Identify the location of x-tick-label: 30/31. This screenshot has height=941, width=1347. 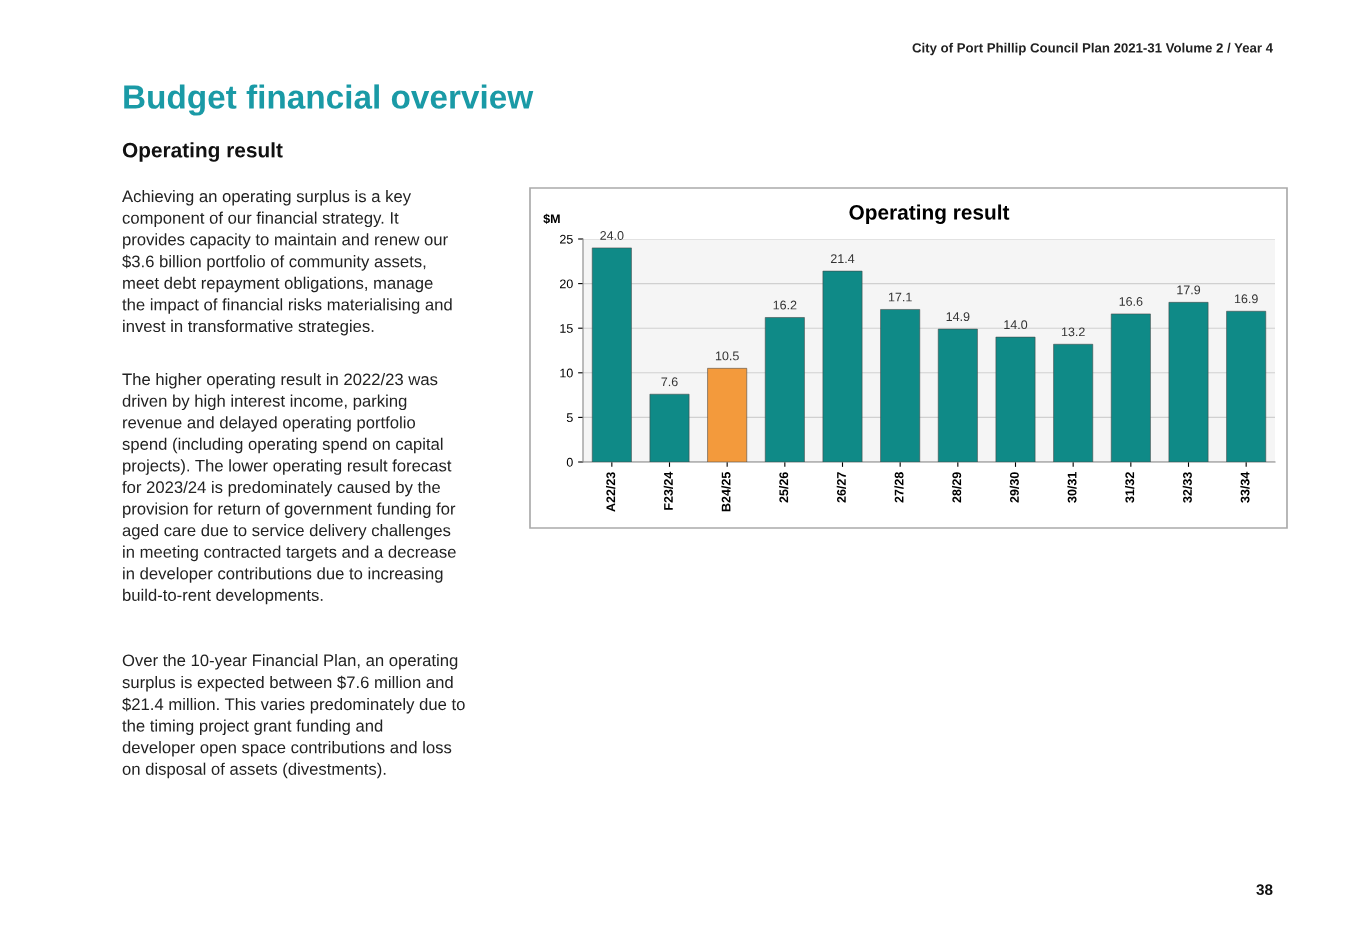
(1072, 487).